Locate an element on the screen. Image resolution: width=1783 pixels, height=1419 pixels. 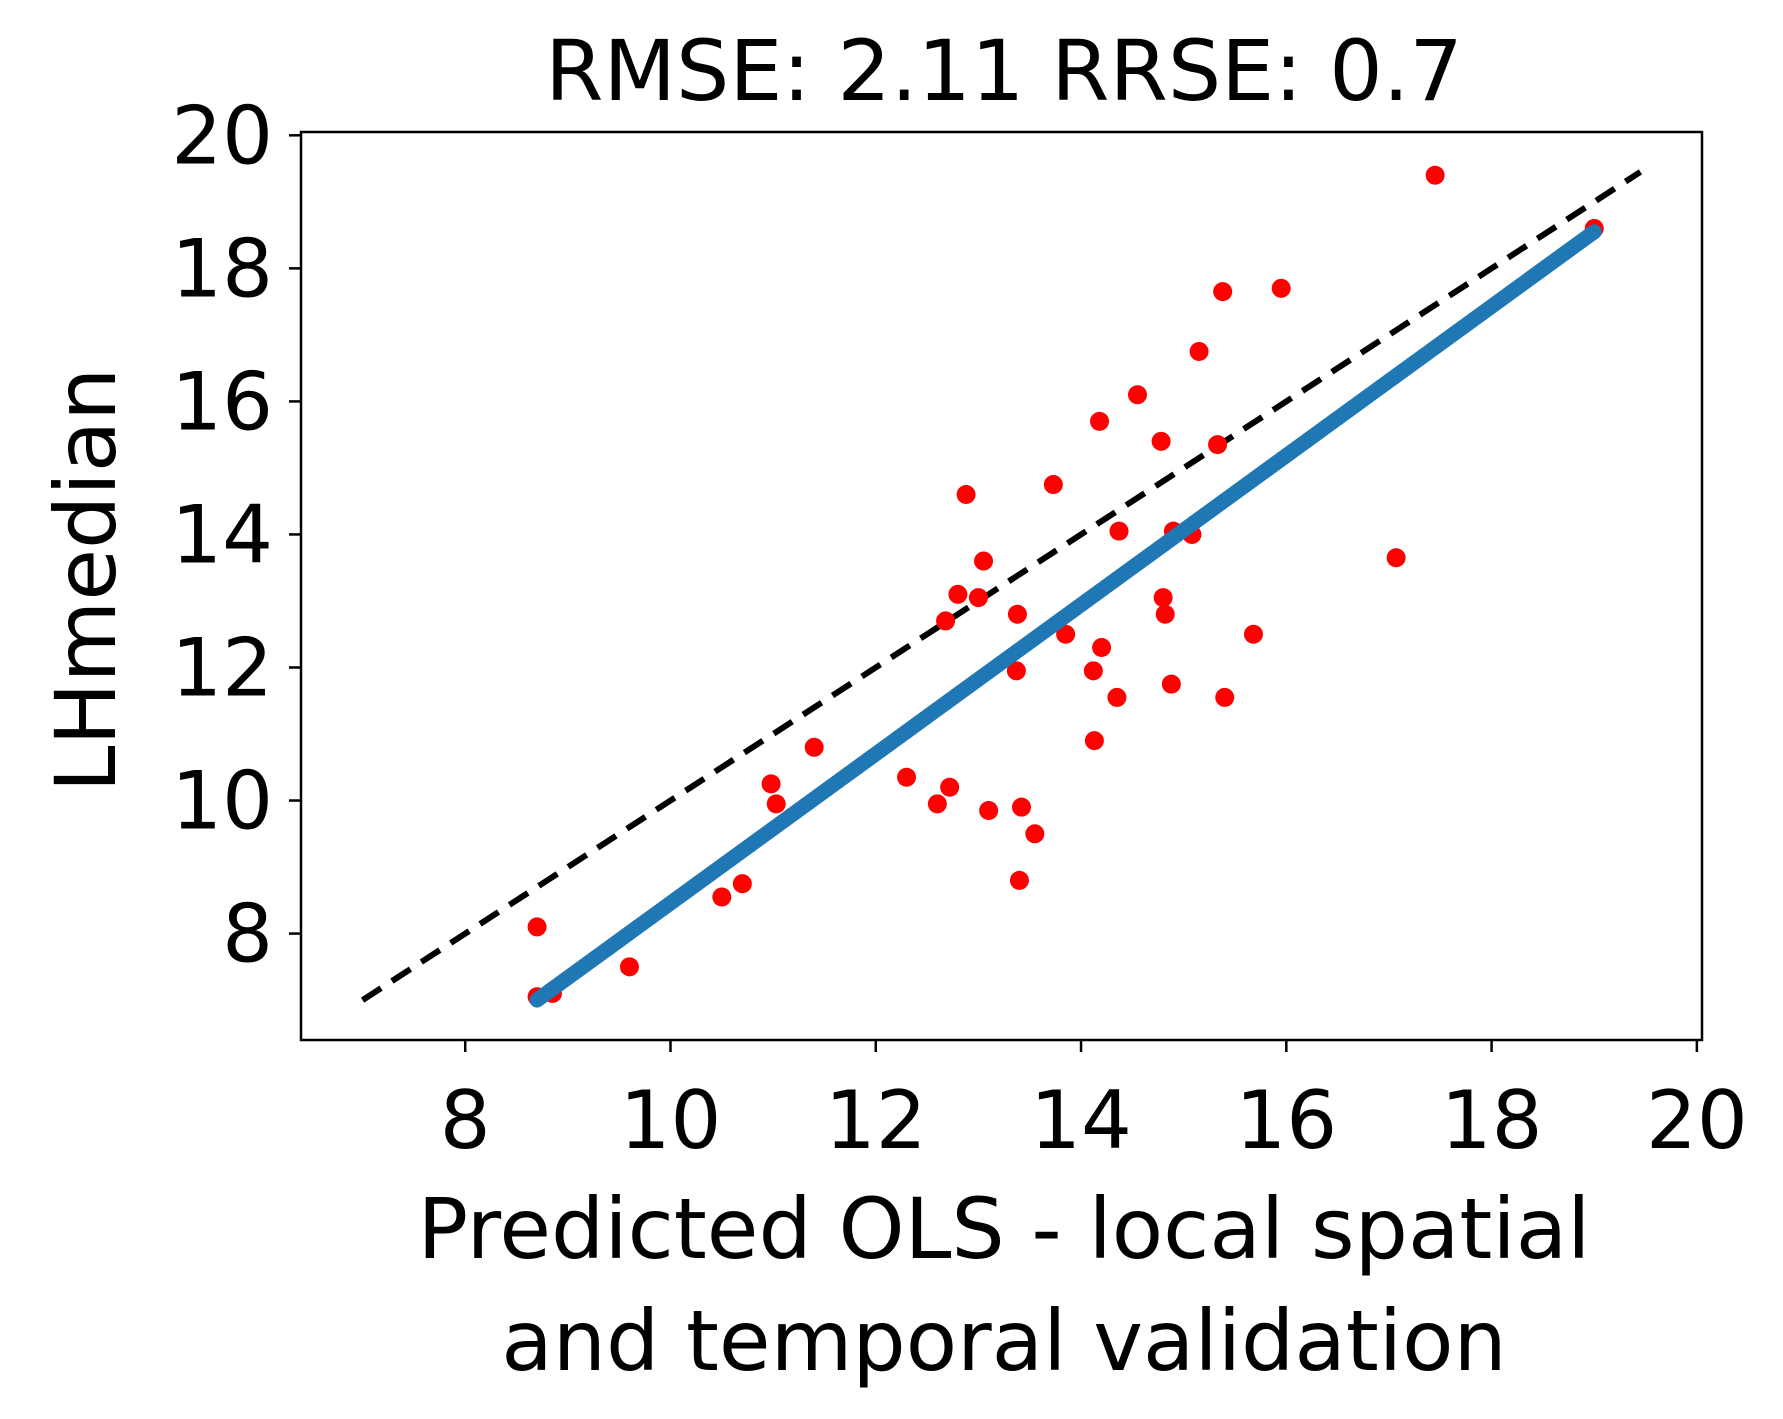
x-tick-label: 16 is located at coordinates (1286, 1120).